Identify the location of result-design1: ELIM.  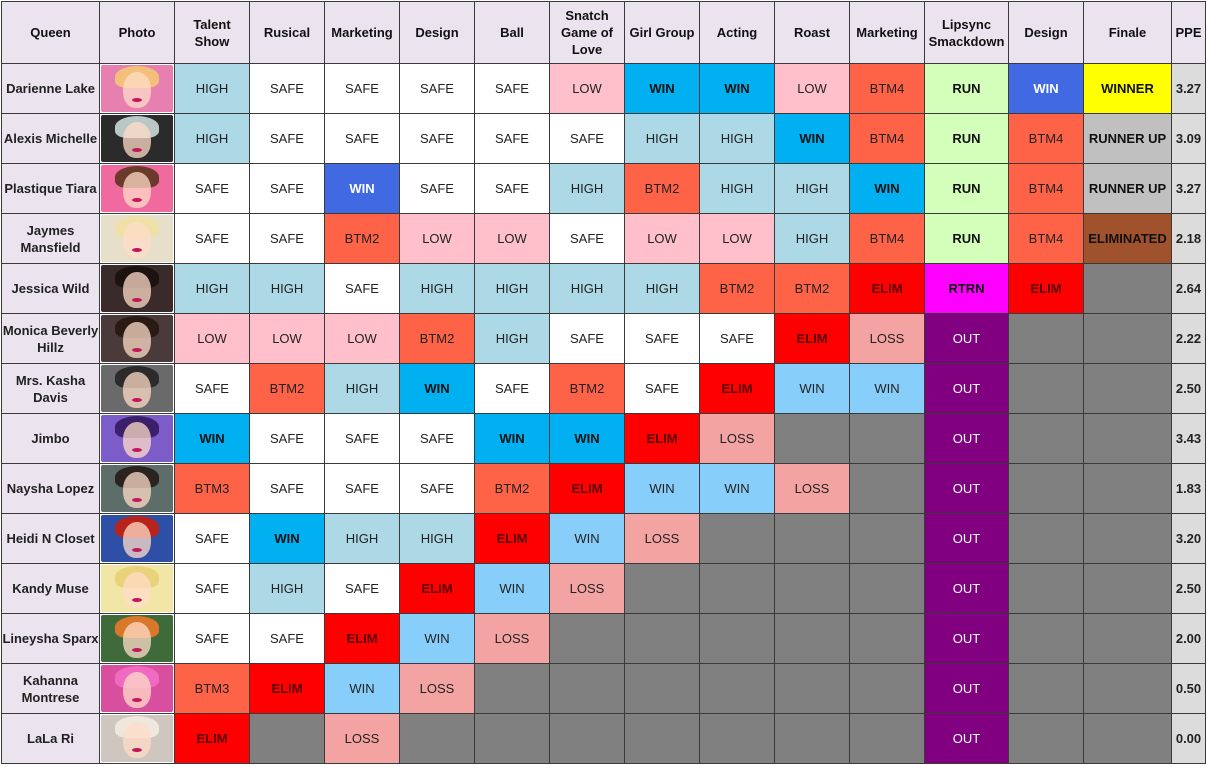
(437, 588).